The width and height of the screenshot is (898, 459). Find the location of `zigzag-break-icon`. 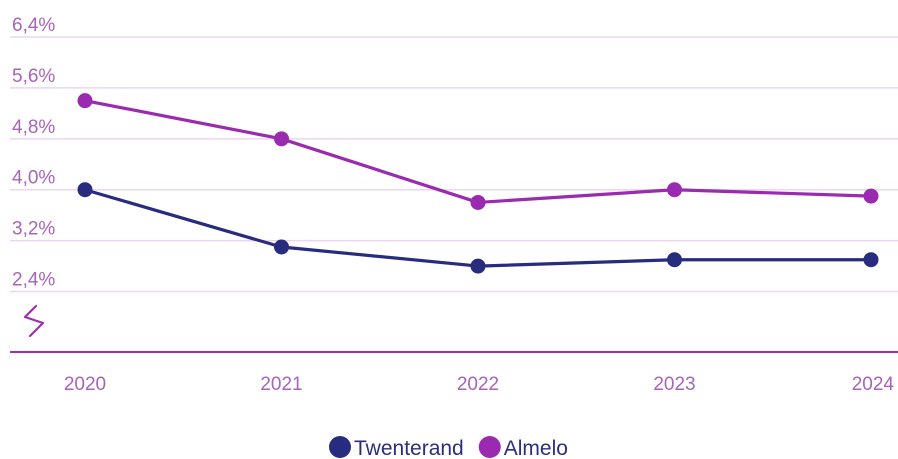

zigzag-break-icon is located at coordinates (34, 321).